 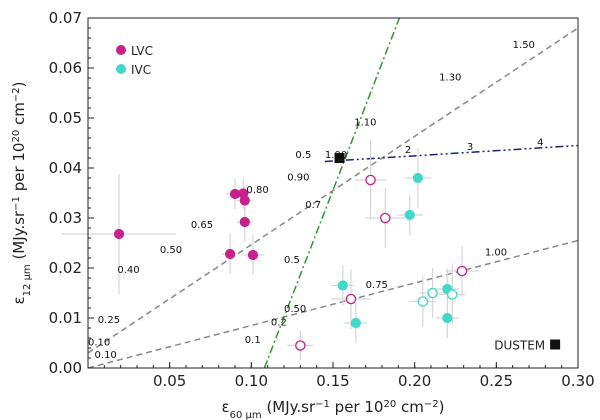 I want to click on y-tick-label: 0.03, so click(x=65, y=218).